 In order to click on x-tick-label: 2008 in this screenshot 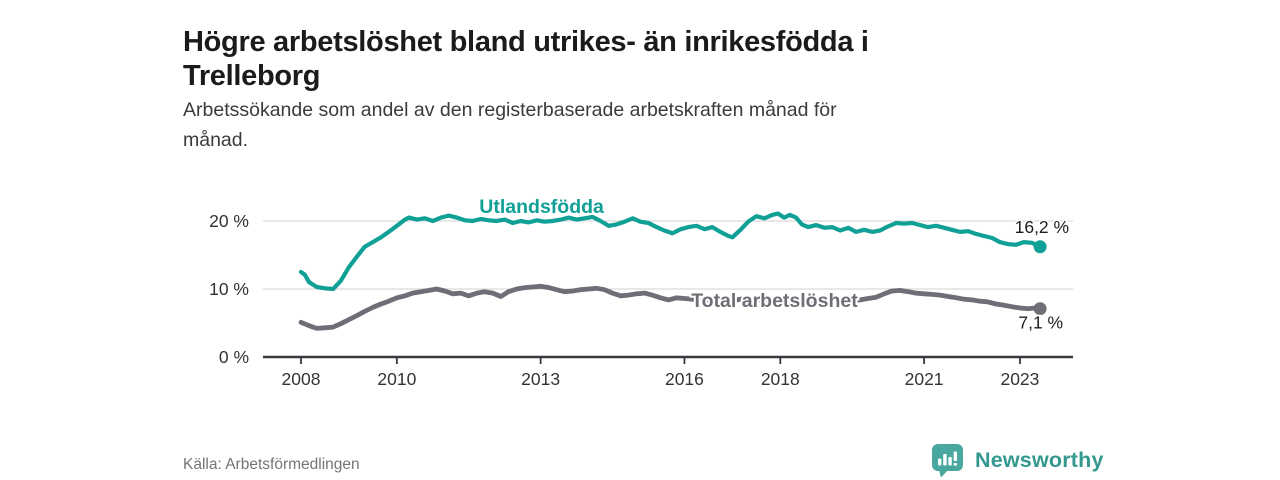, I will do `click(301, 379)`.